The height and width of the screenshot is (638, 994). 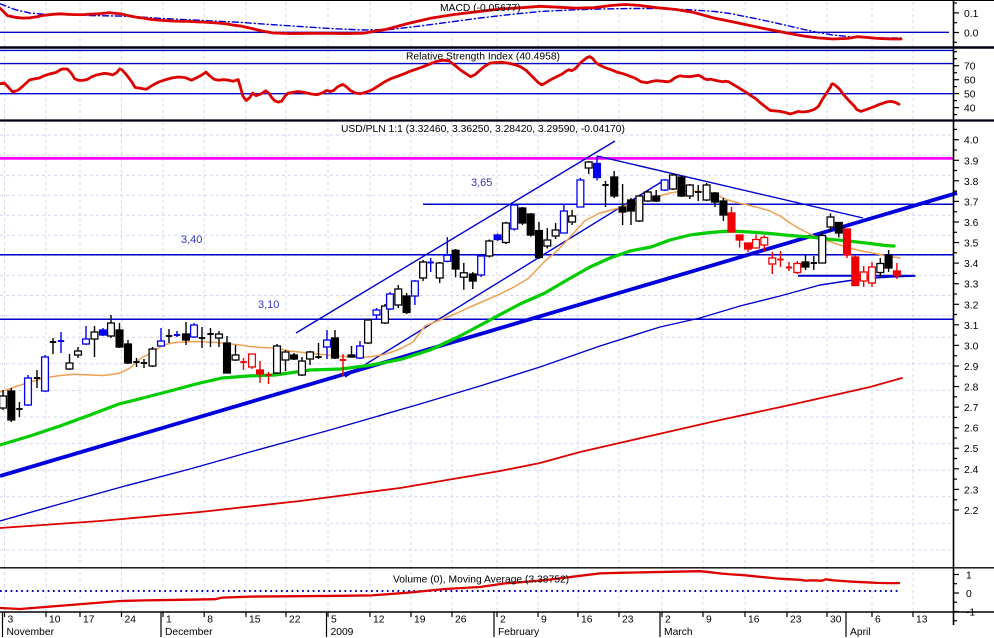 I want to click on svg-text: 60, so click(x=970, y=81).